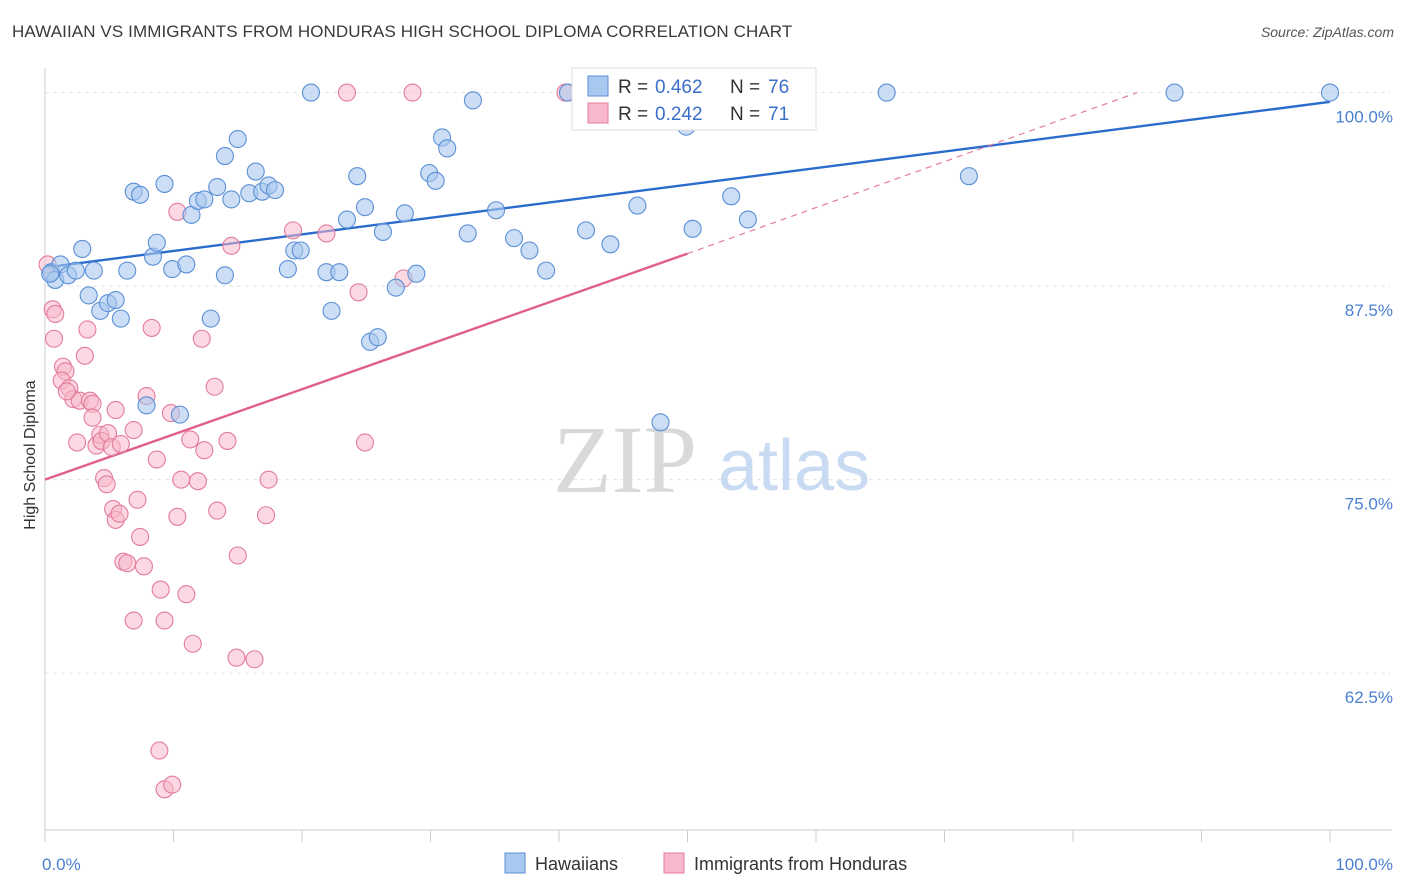 Image resolution: width=1406 pixels, height=892 pixels. I want to click on legend-swatch-honduras, so click(598, 113).